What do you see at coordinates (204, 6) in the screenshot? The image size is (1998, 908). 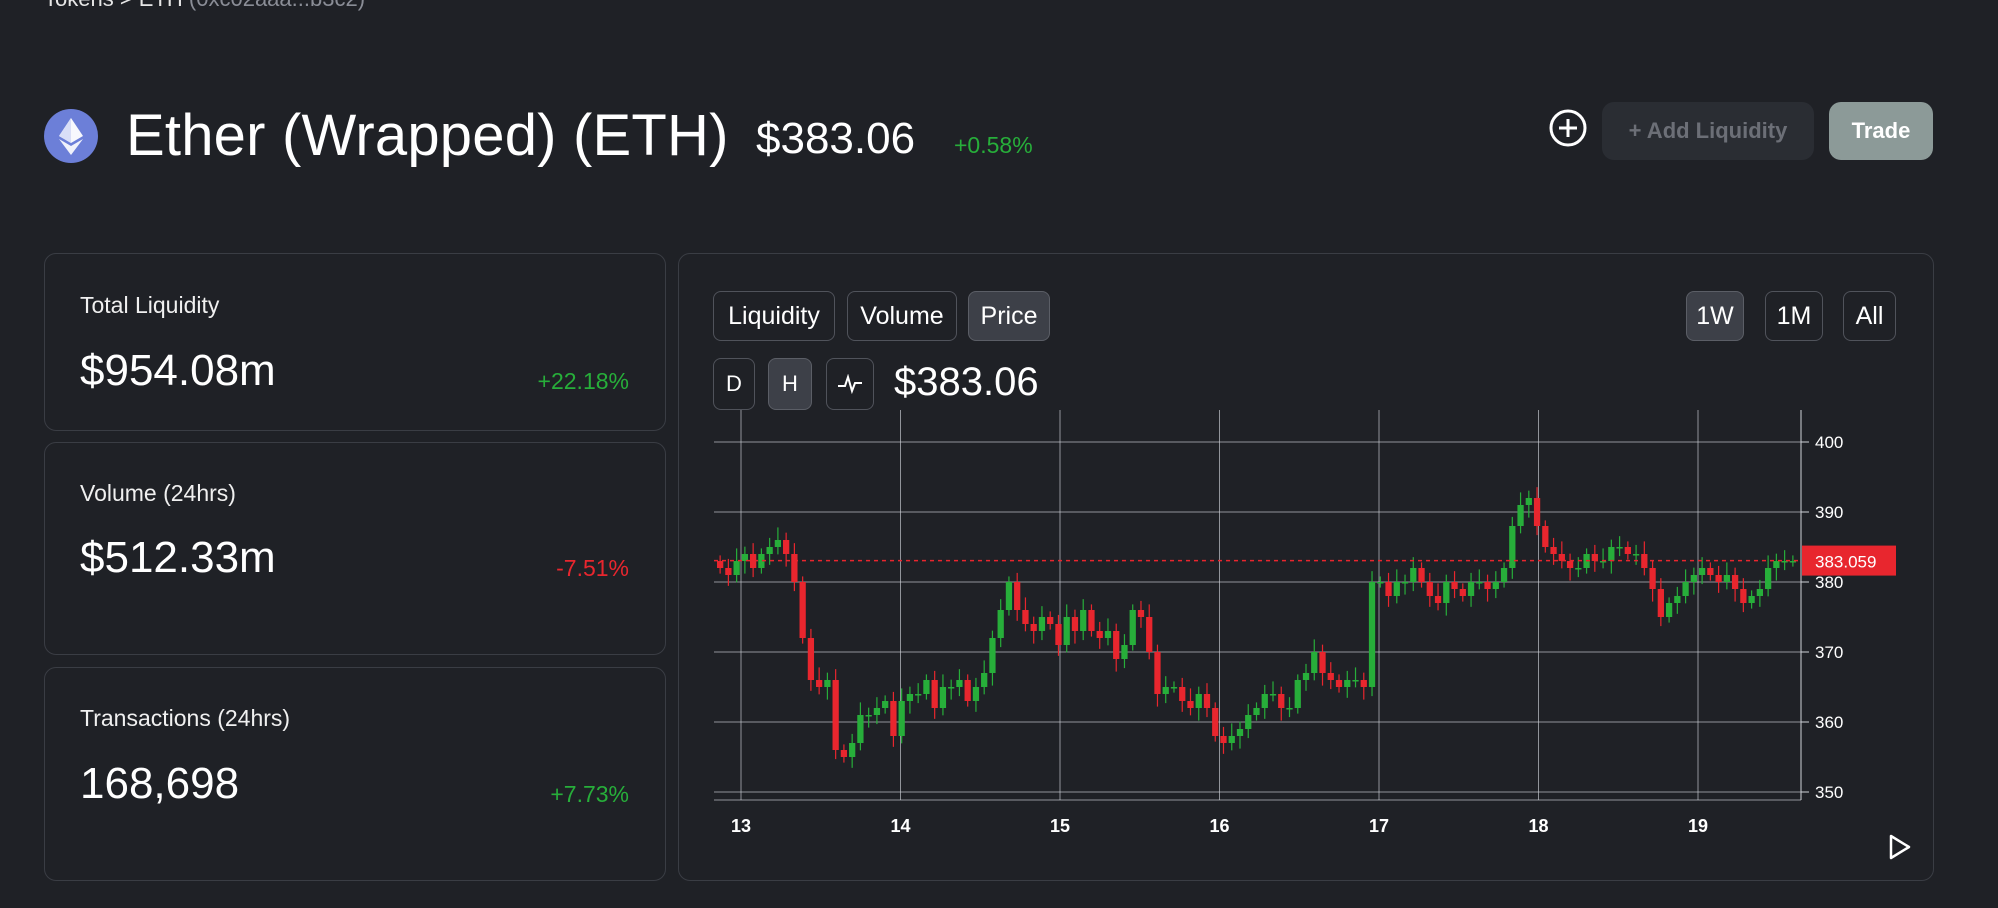 I see `breadcrumb: Tokens > ETH (0xc02aaa...b3c2)` at bounding box center [204, 6].